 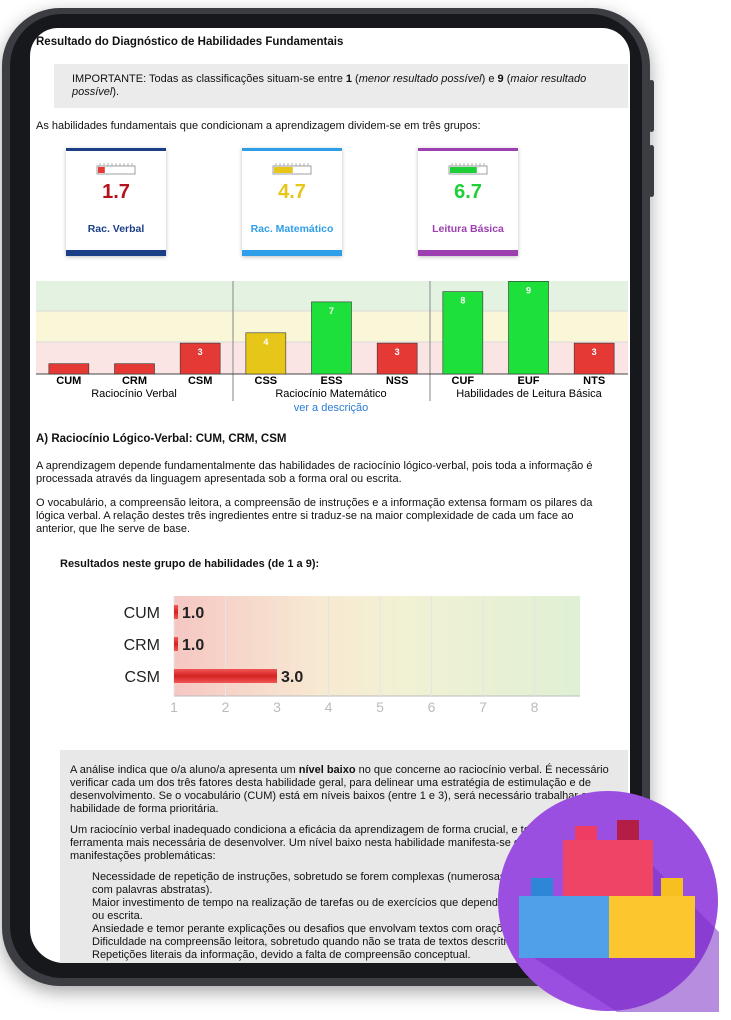 I want to click on score-card-math: 4.7 Rac. Matemático, so click(x=292, y=202).